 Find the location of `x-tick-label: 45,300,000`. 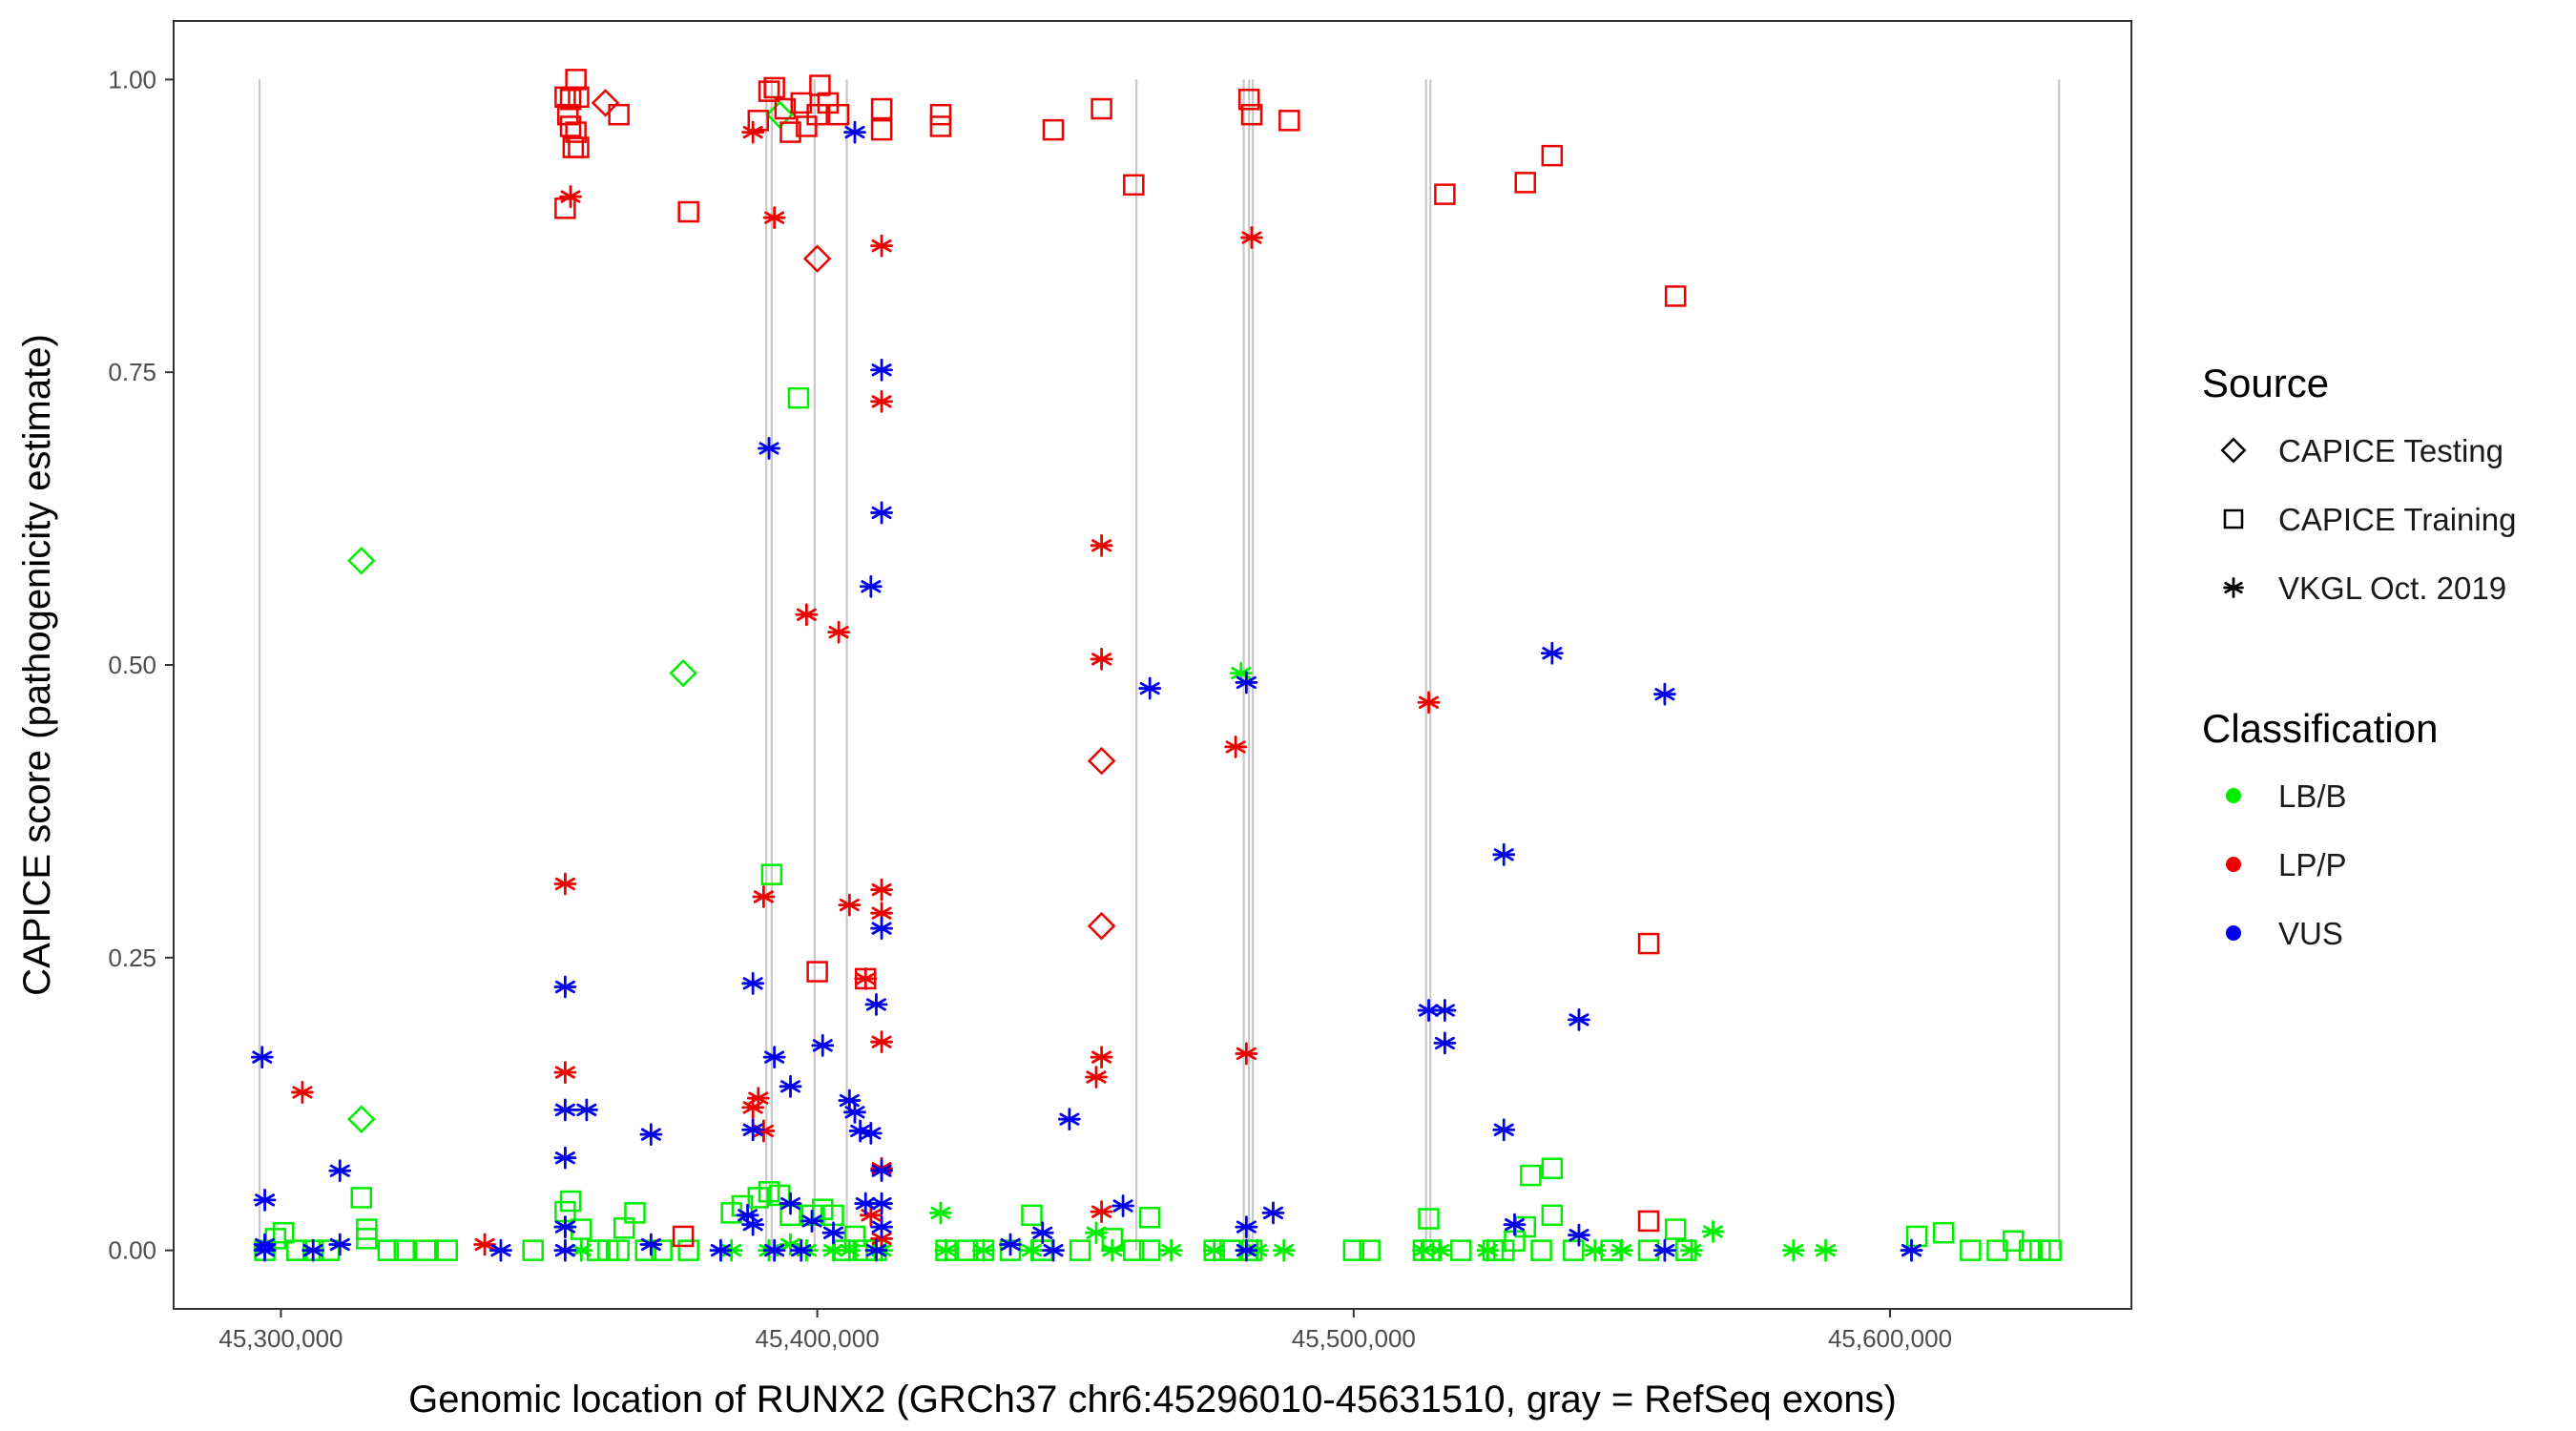

x-tick-label: 45,300,000 is located at coordinates (280, 1338).